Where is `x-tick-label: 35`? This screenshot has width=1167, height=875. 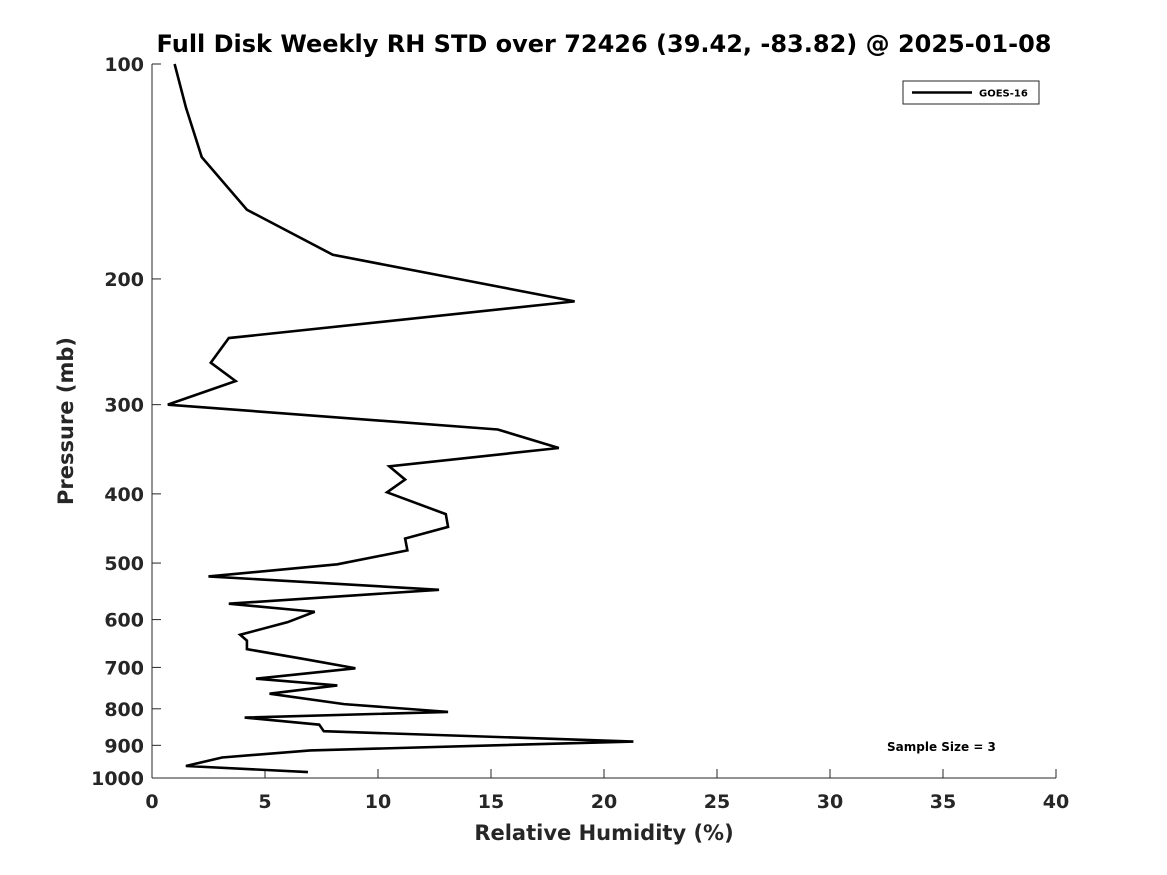
x-tick-label: 35 is located at coordinates (943, 802).